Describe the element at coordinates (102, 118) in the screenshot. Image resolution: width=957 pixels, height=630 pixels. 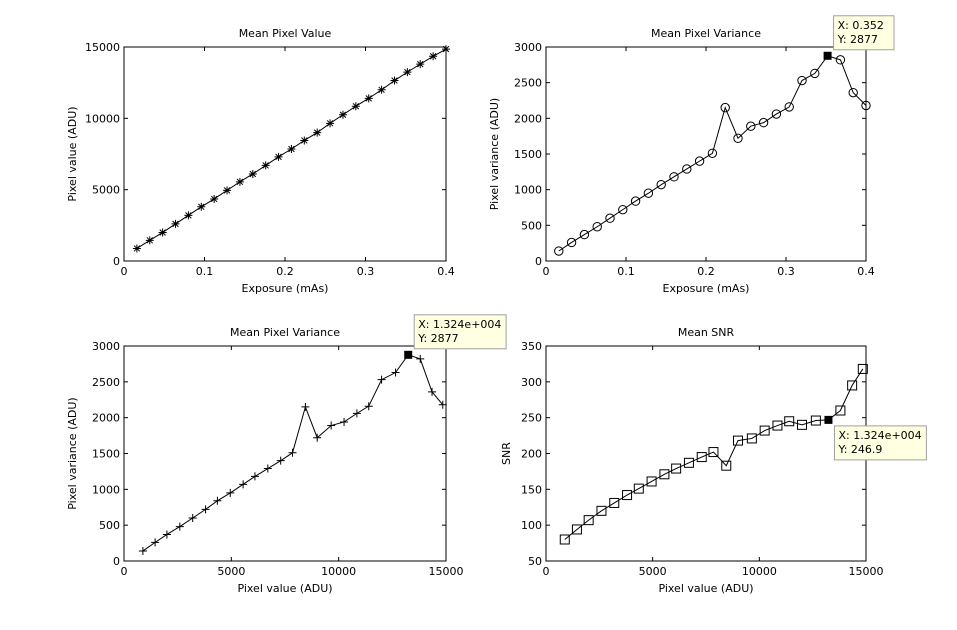
I see `y-tick-label: 10000` at that location.